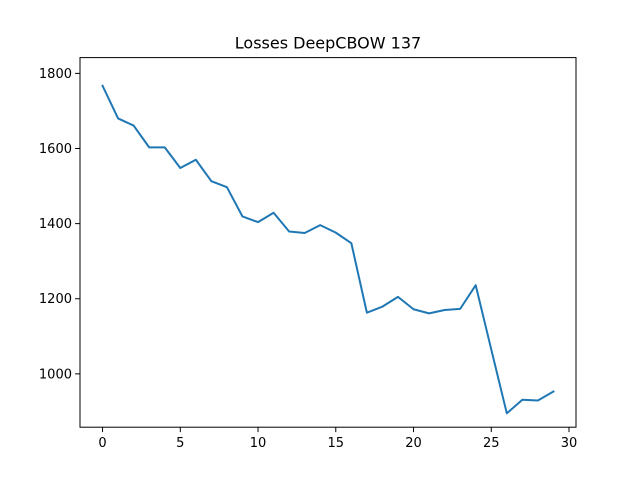  I want to click on x-tick-label: 25, so click(491, 443).